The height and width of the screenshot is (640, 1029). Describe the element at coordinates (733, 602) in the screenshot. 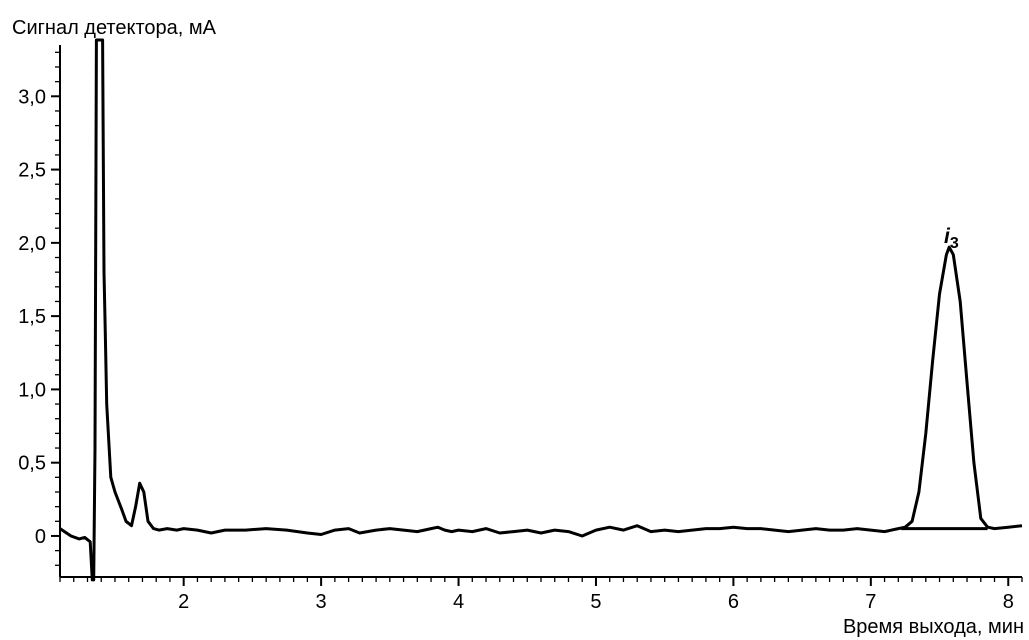

I see `x-tick-label: 6` at that location.